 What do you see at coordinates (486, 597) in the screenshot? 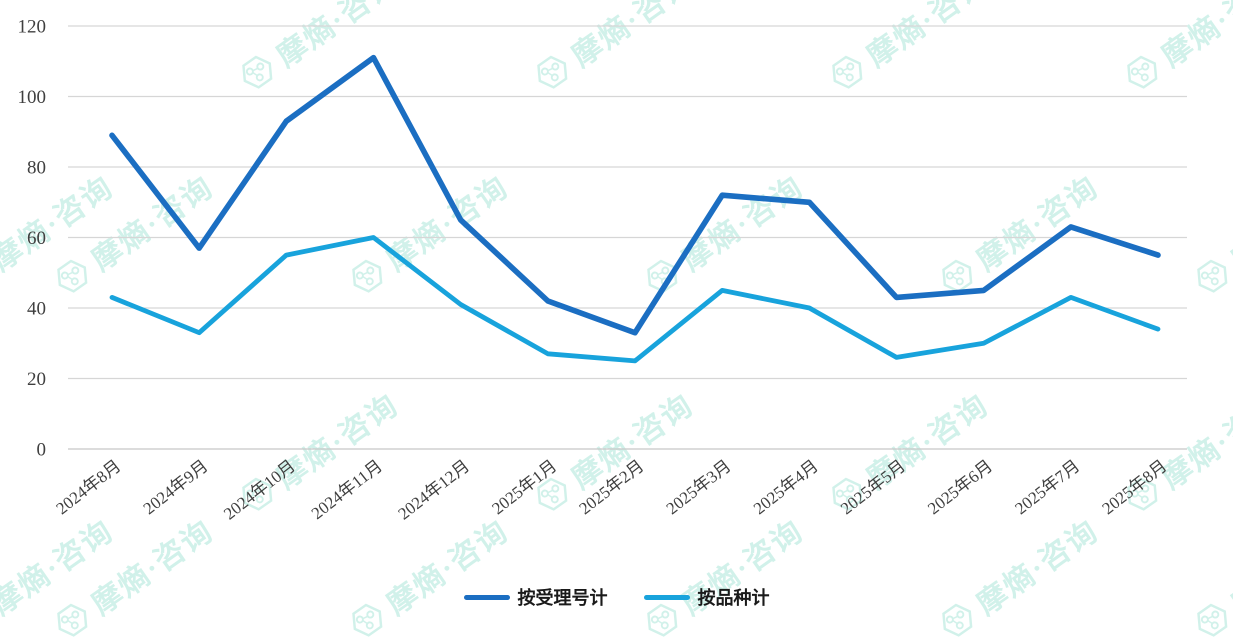
I see `legend-swatch-accept-no` at bounding box center [486, 597].